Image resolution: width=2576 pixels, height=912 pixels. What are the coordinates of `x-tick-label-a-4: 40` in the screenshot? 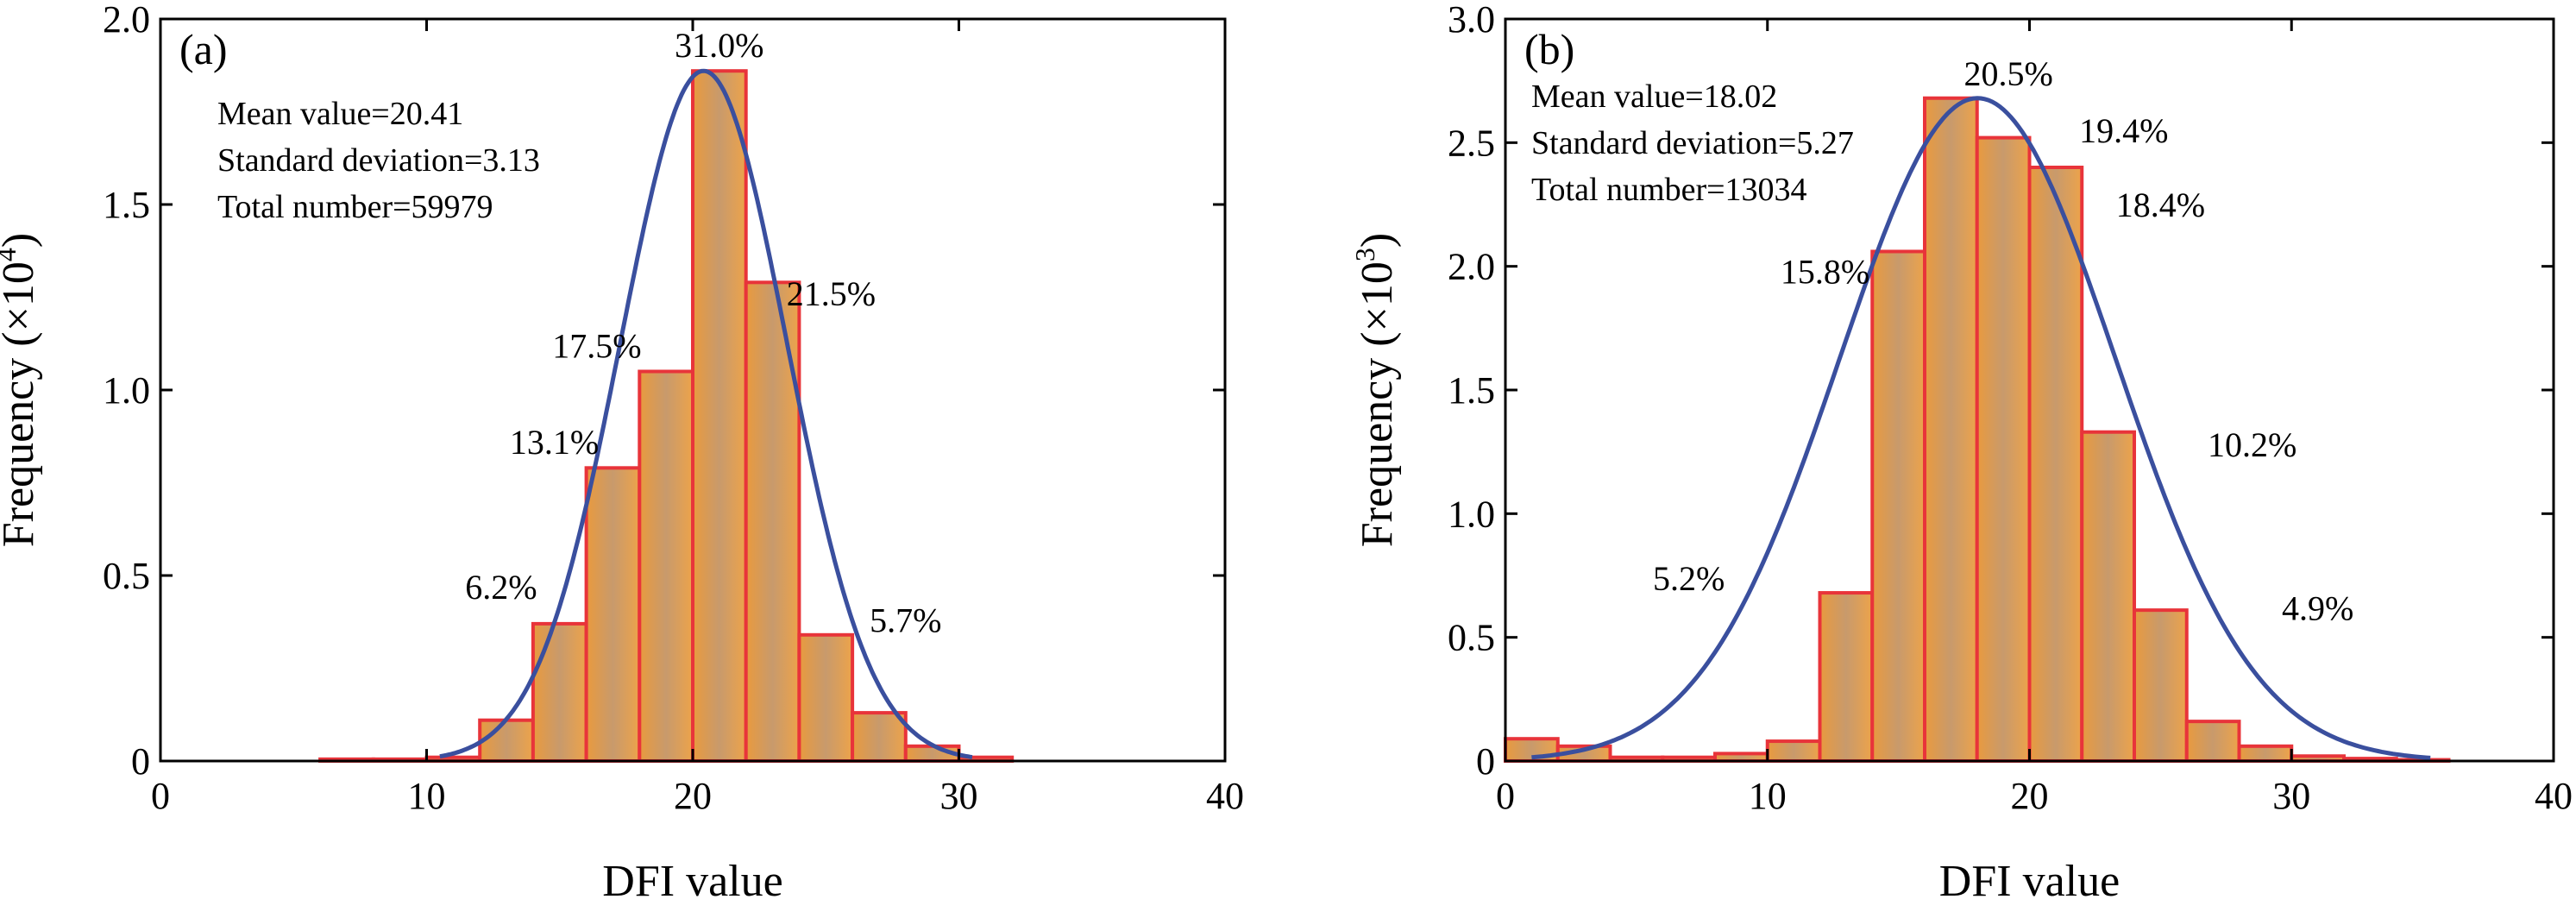 It's located at (1225, 796).